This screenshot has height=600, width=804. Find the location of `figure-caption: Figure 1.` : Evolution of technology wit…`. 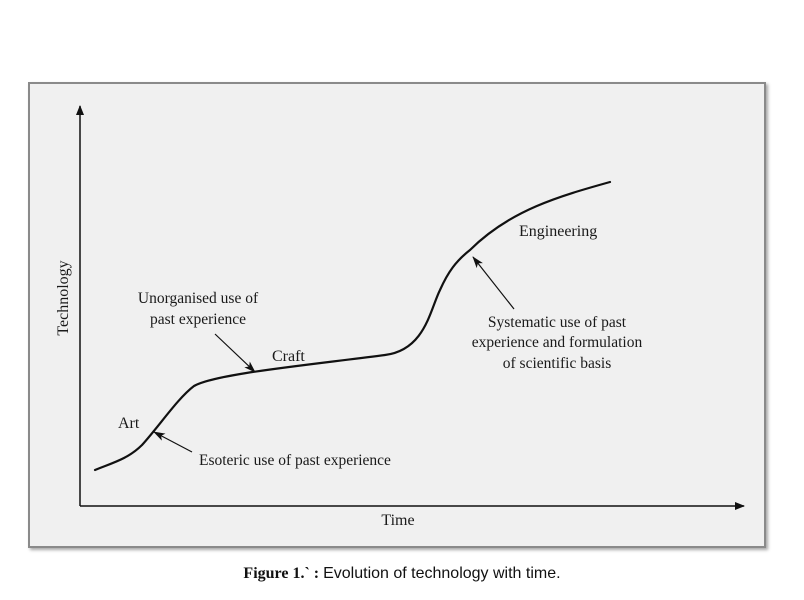

figure-caption: Figure 1.` : Evolution of technology wit… is located at coordinates (402, 574).